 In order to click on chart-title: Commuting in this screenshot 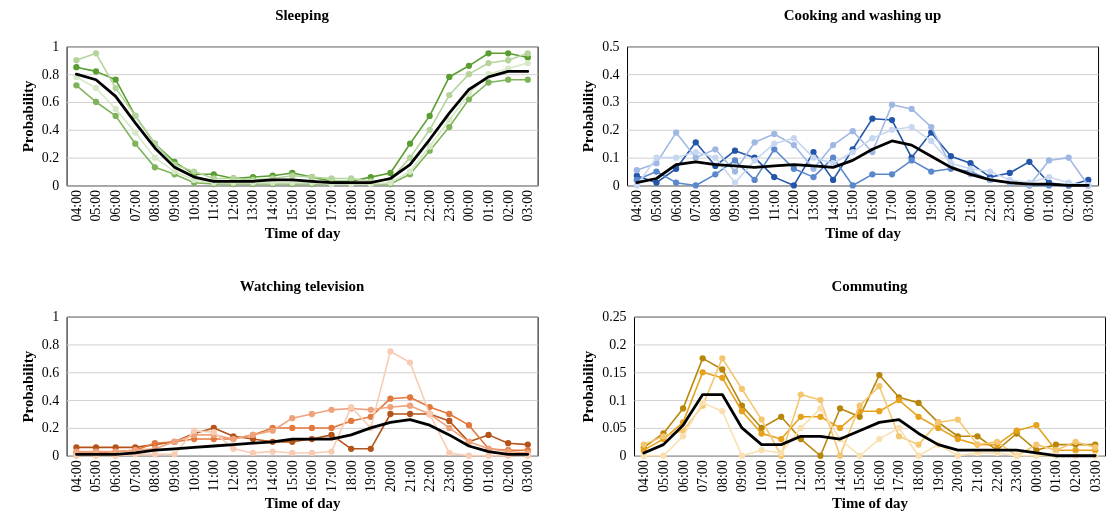, I will do `click(870, 285)`.